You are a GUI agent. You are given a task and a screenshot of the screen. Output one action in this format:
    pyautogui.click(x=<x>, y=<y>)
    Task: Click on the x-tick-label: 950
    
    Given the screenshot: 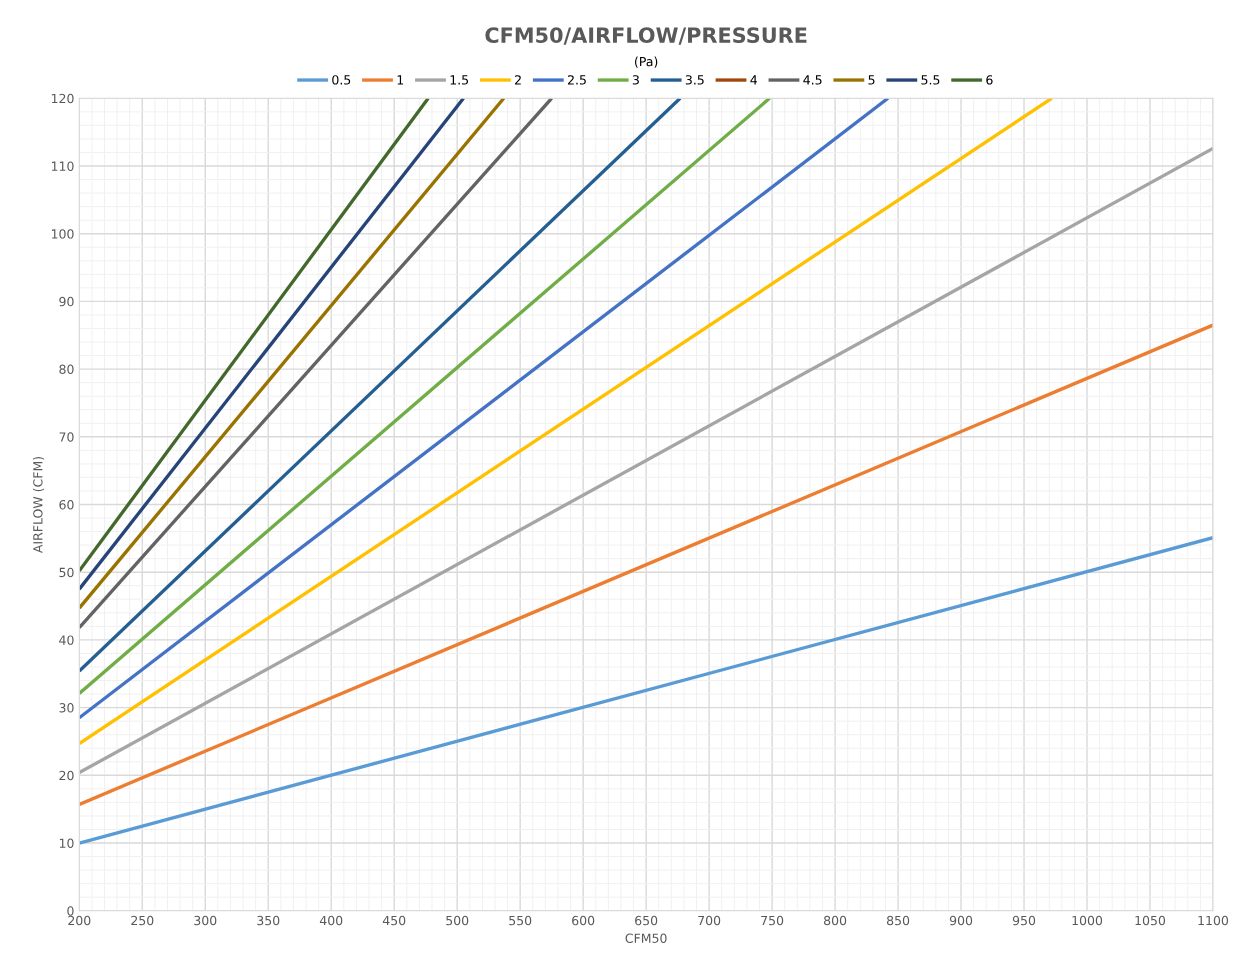 What is the action you would take?
    pyautogui.click(x=1024, y=920)
    